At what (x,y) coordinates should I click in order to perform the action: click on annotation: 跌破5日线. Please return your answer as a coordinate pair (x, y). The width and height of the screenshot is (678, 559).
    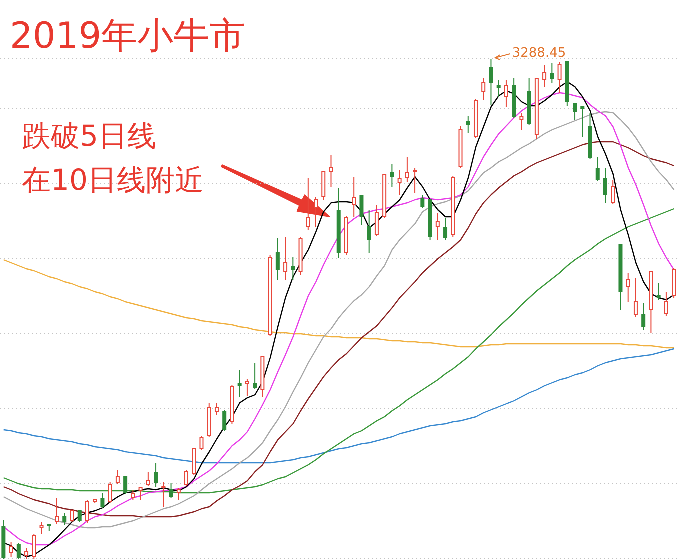
    Looking at the image, I should click on (90, 136).